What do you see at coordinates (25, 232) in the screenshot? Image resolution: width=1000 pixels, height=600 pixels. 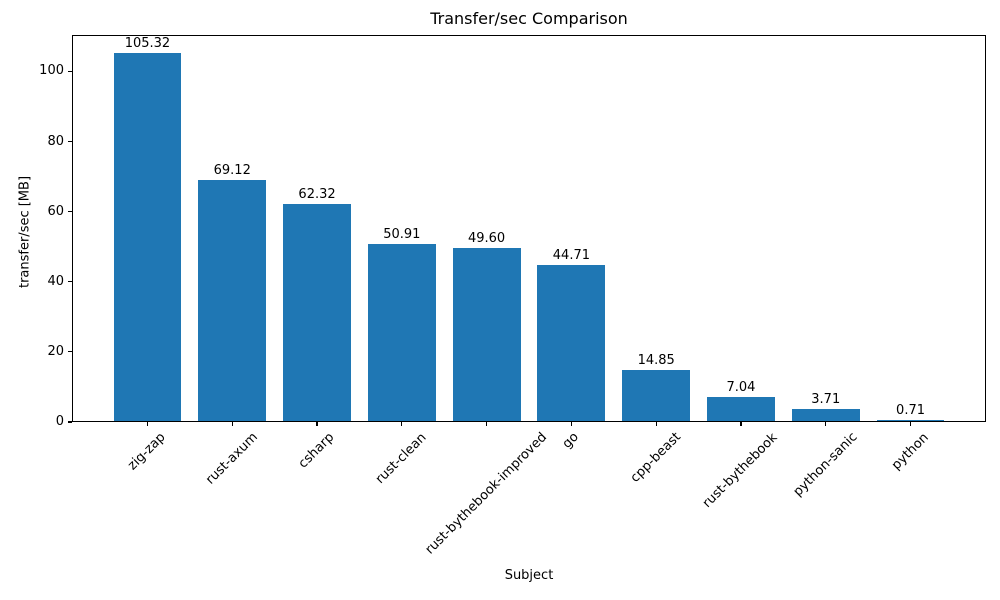 I see `y-axis-label: transfer/sec [MB]` at bounding box center [25, 232].